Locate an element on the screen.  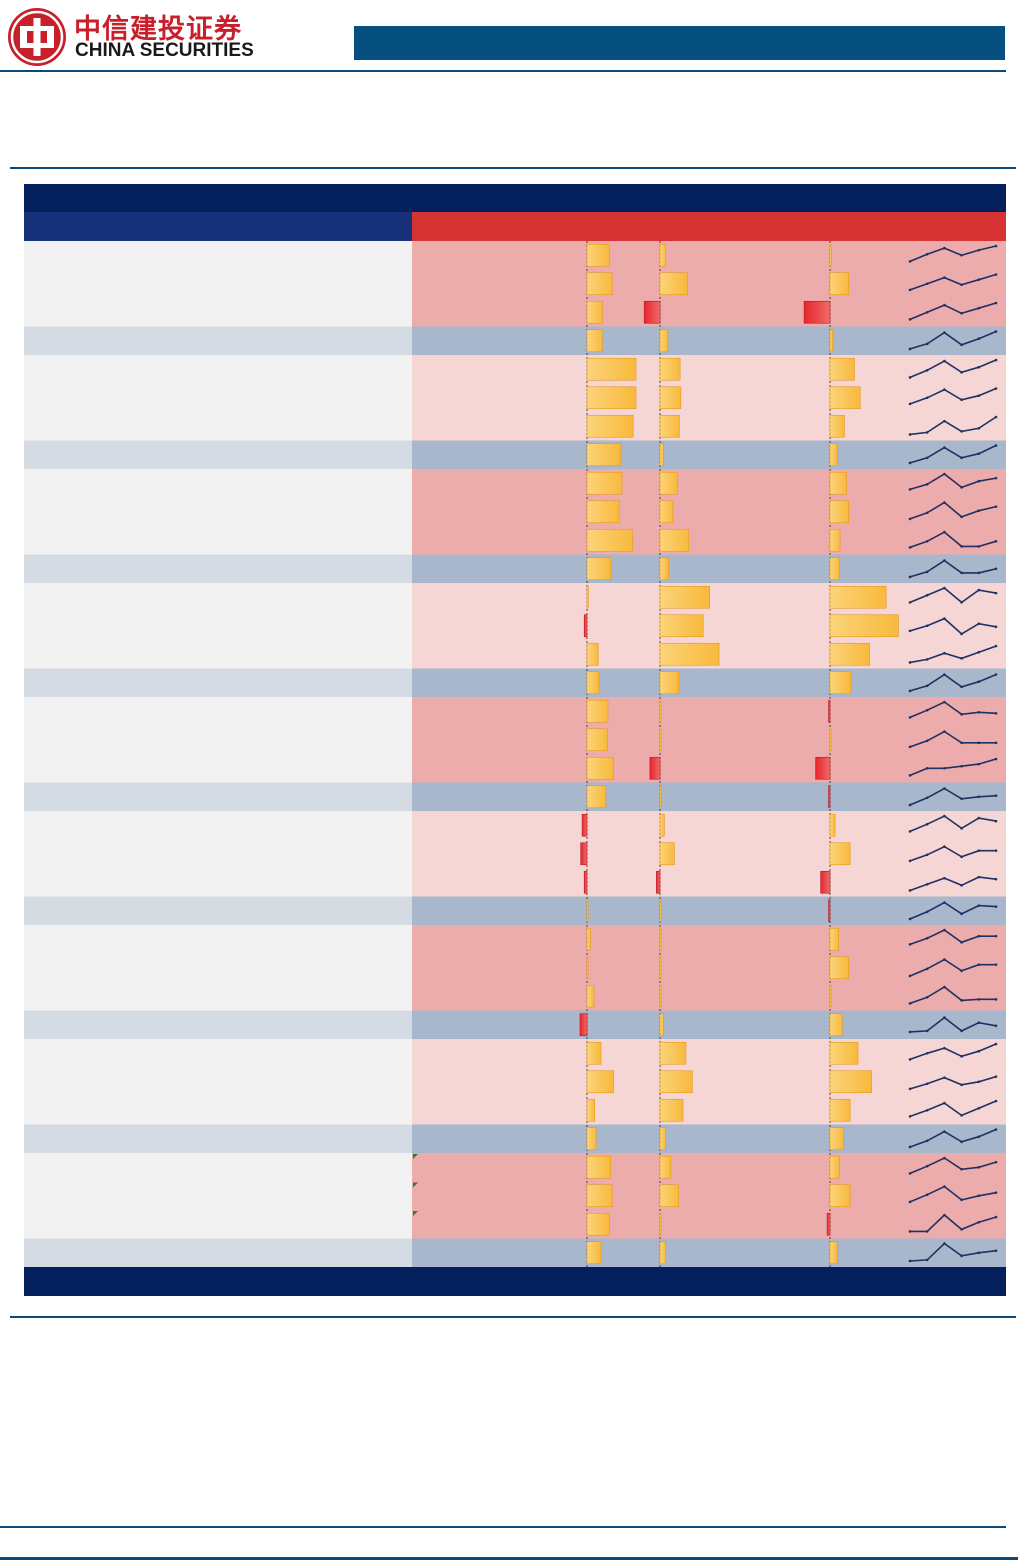
subtotal-label-cell is located at coordinates (218, 911).